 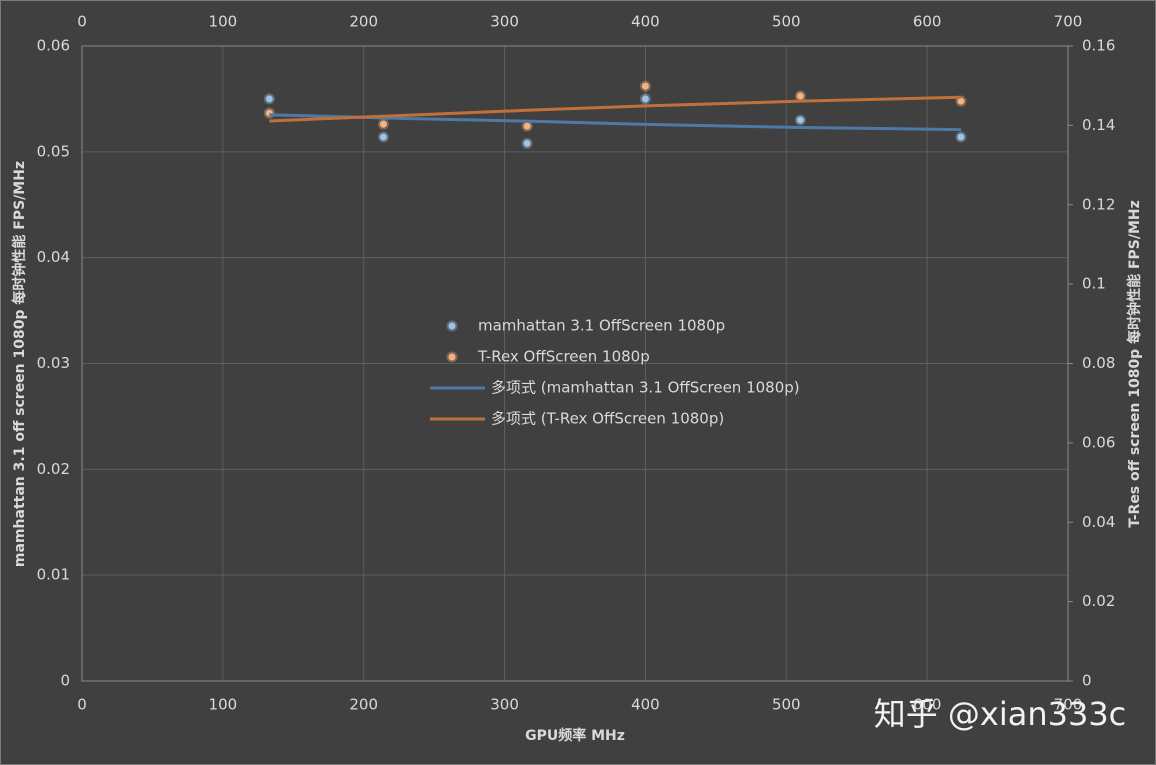 I want to click on trend-line, so click(x=615, y=109).